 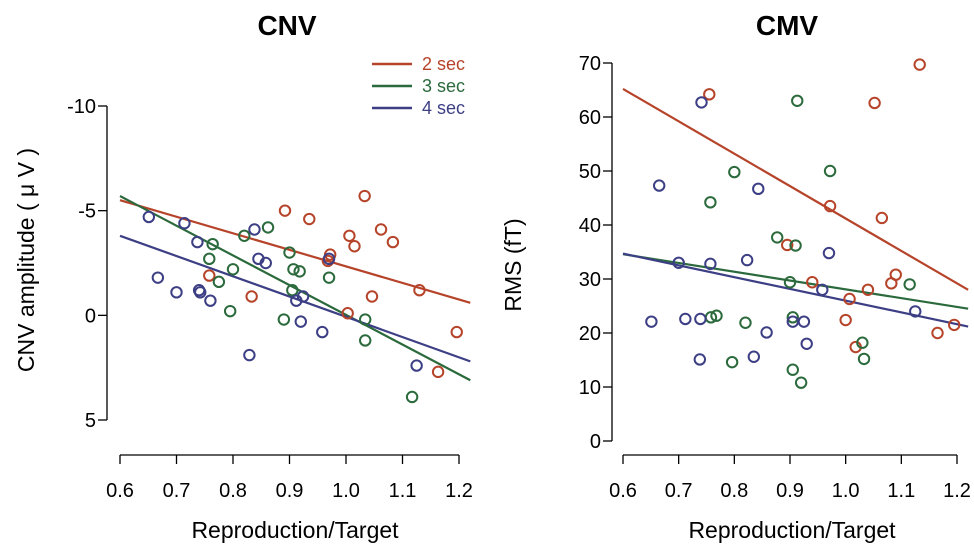 I want to click on cmv-x-tick-label: 0.6, so click(x=623, y=491).